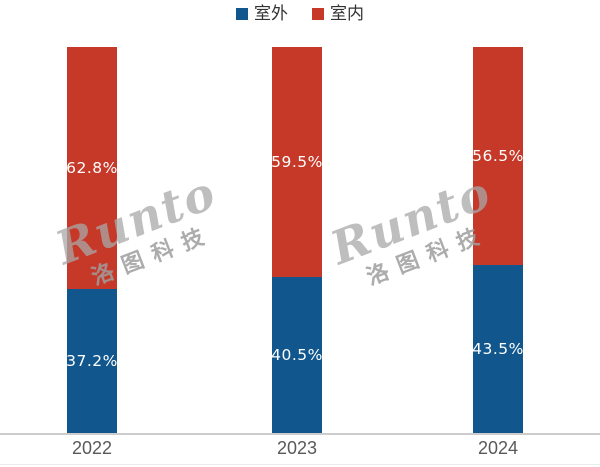  I want to click on legend-swatch-indoor-icon, so click(318, 13).